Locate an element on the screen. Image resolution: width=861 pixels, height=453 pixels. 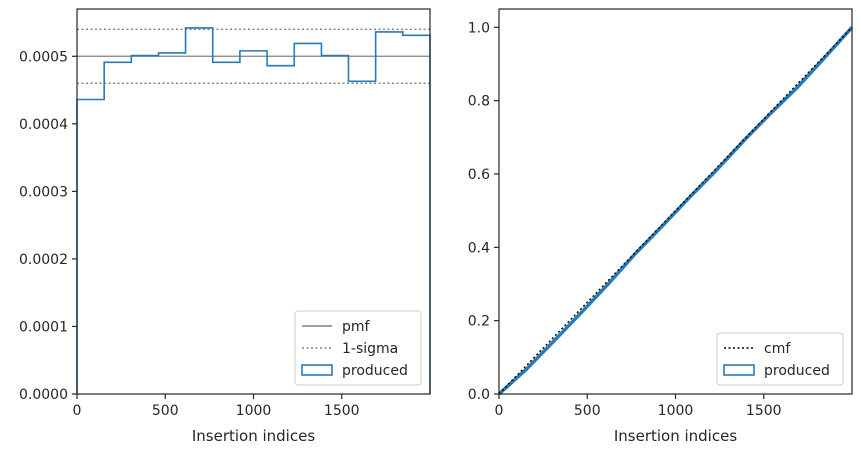
y-tick-label: 0.0002 is located at coordinates (43, 260).